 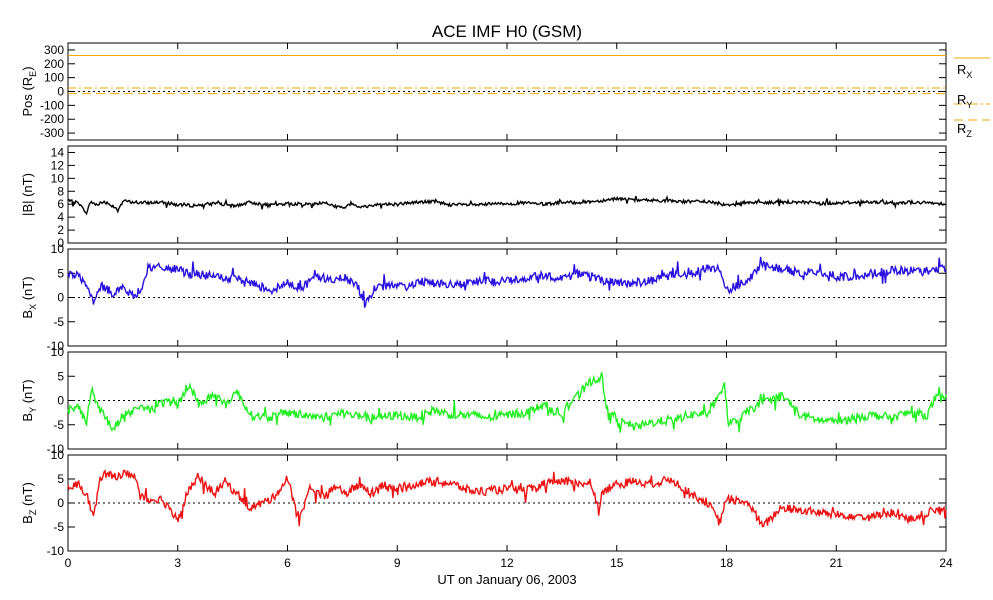 What do you see at coordinates (60, 217) in the screenshot?
I see `y-tick-label: 4` at bounding box center [60, 217].